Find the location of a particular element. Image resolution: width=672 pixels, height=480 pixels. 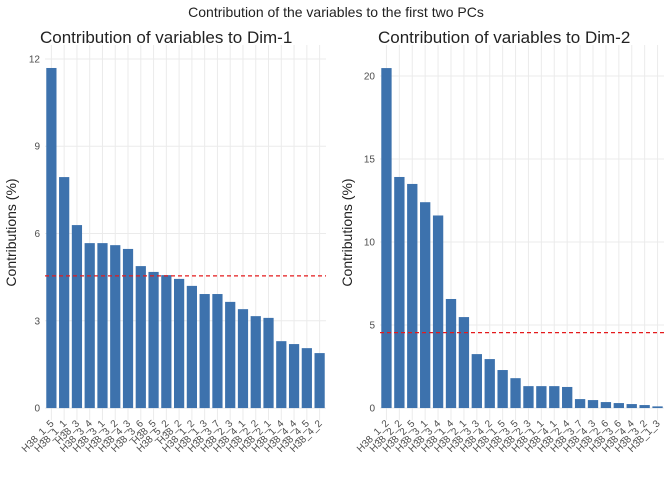

y-tick-label: 6 is located at coordinates (37, 234).